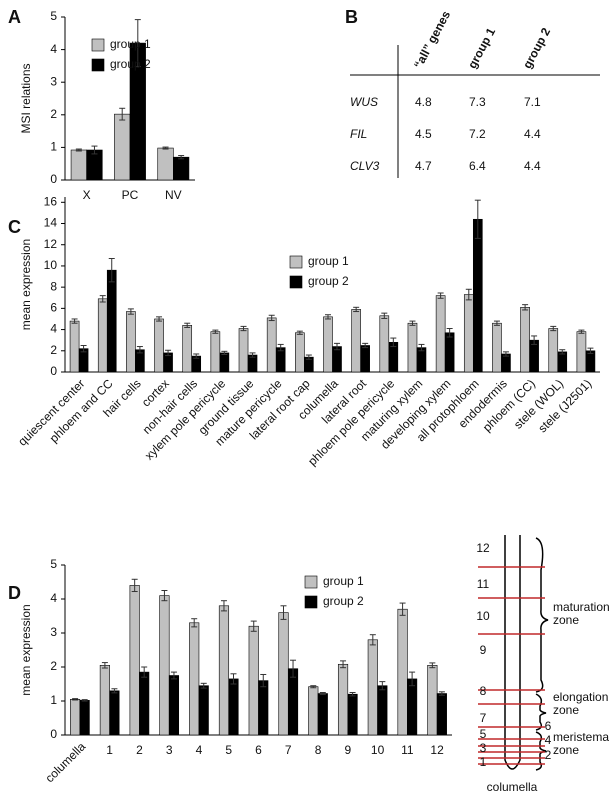  What do you see at coordinates (483, 734) in the screenshot?
I see `segment-label: 5` at bounding box center [483, 734].